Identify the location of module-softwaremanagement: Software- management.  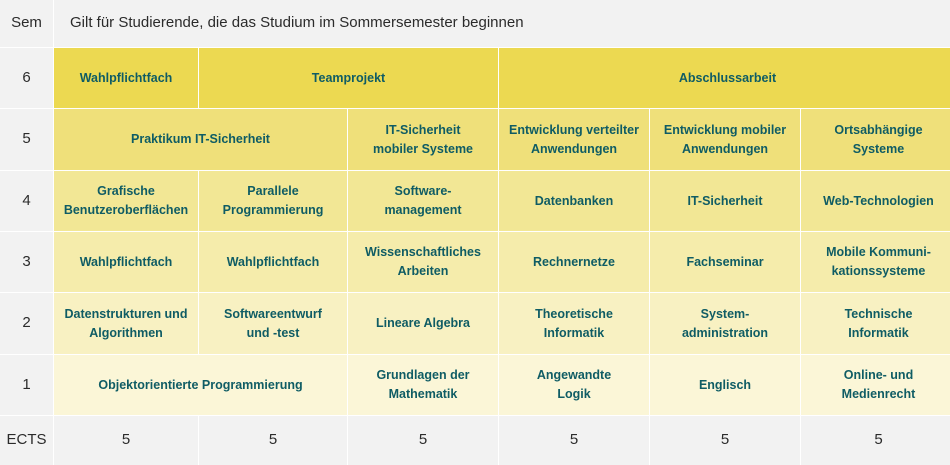
(423, 201).